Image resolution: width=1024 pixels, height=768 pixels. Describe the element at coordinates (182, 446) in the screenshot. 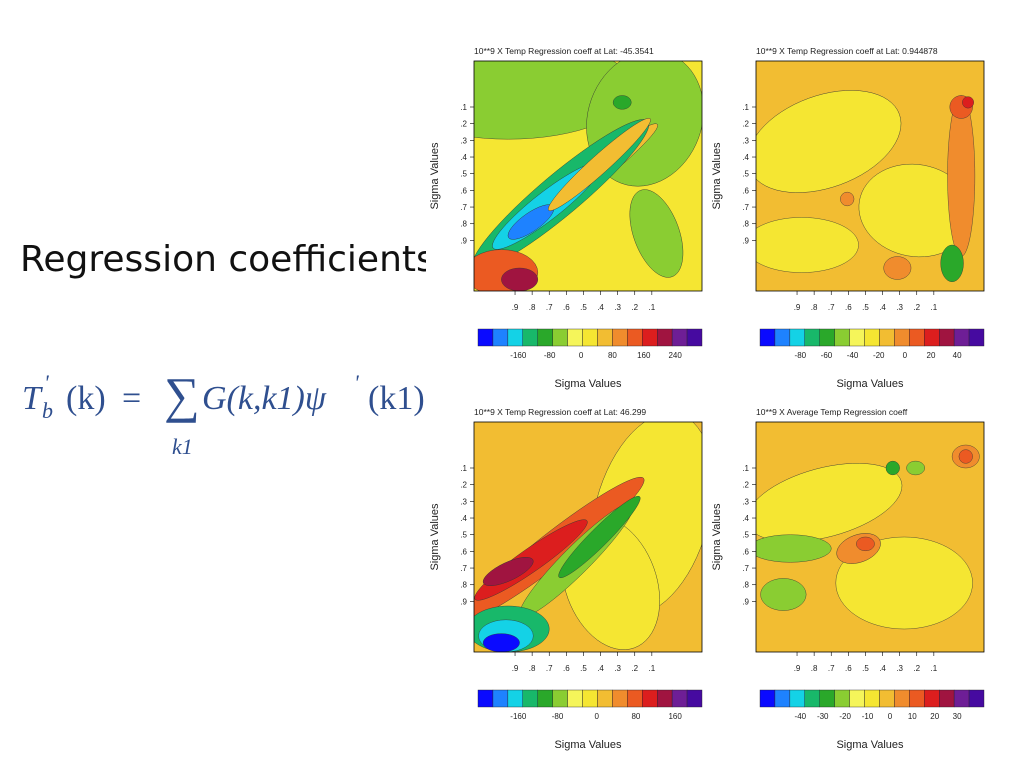

I see `eq-sum-index: k1` at that location.